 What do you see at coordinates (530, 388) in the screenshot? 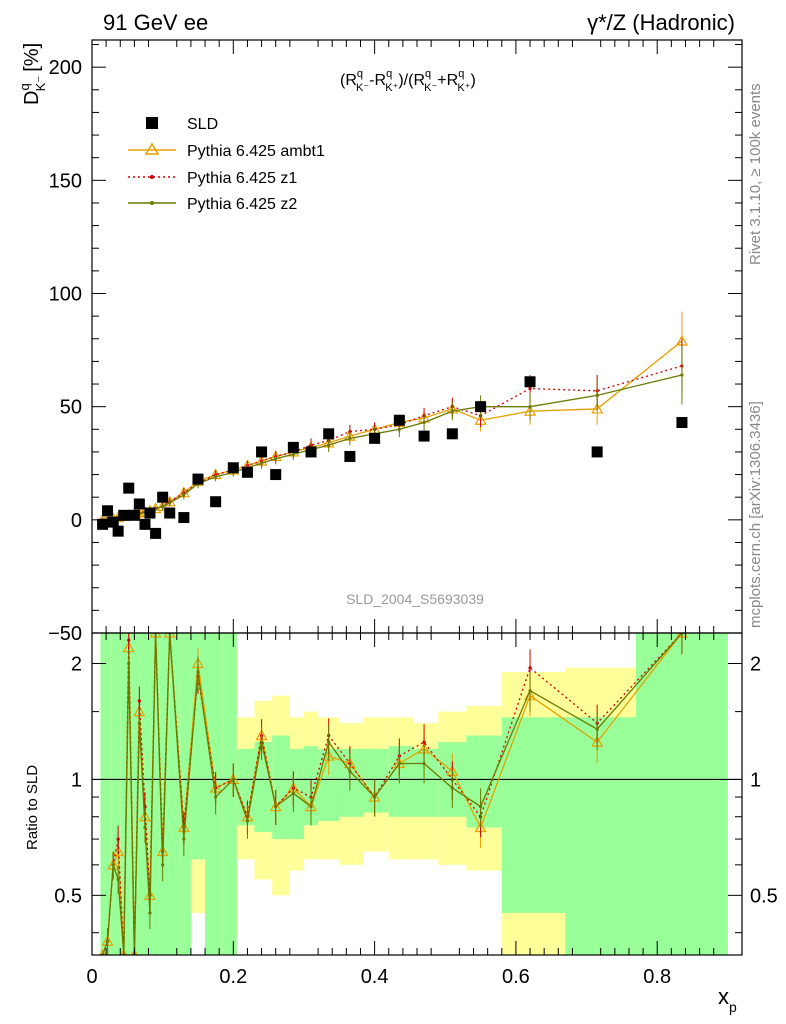
I see `point-z1` at bounding box center [530, 388].